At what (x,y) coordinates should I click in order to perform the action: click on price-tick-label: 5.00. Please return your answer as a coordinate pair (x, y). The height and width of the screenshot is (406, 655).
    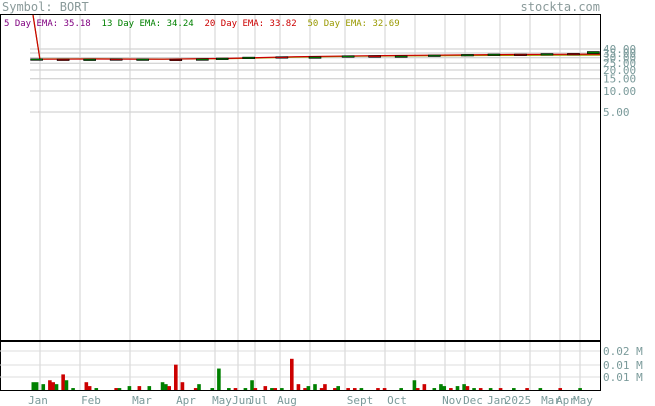
    Looking at the image, I should click on (616, 112).